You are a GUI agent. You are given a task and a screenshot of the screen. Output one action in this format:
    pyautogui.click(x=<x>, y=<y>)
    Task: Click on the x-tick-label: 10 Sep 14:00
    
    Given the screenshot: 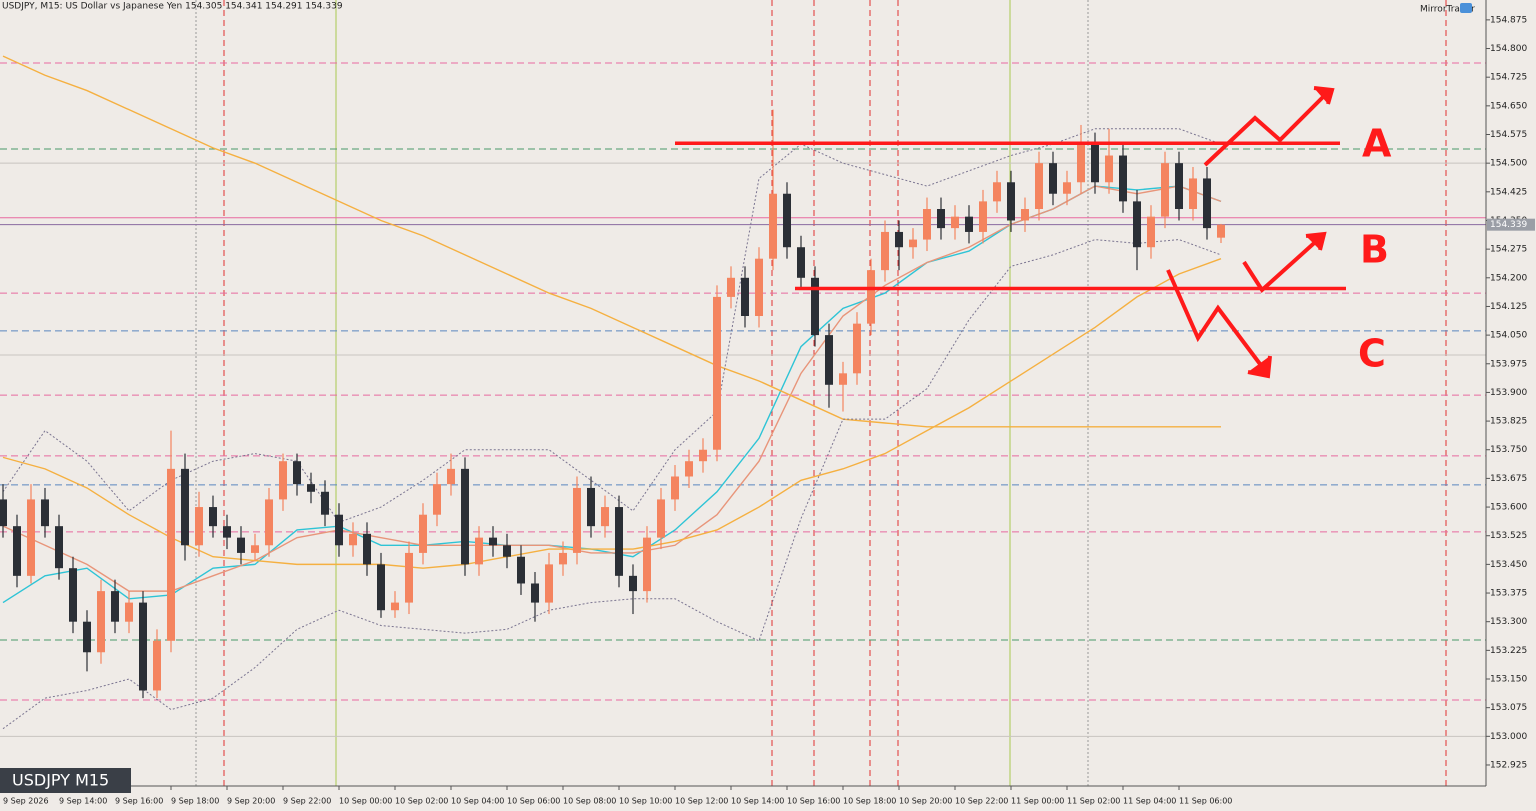 What is the action you would take?
    pyautogui.click(x=757, y=801)
    